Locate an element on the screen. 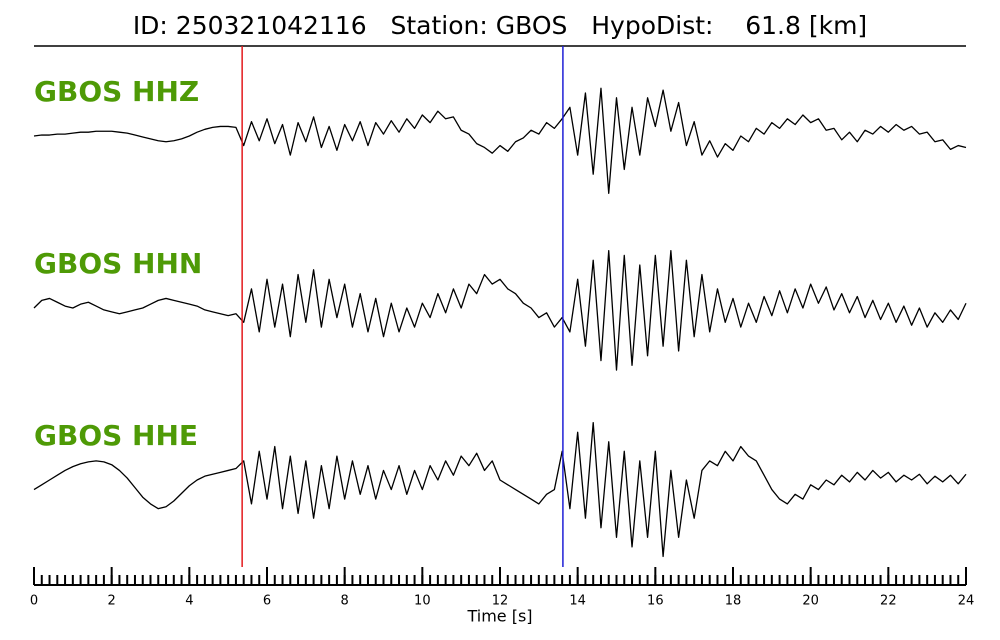 This screenshot has width=1000, height=640. x-tick-label: 10 is located at coordinates (422, 601).